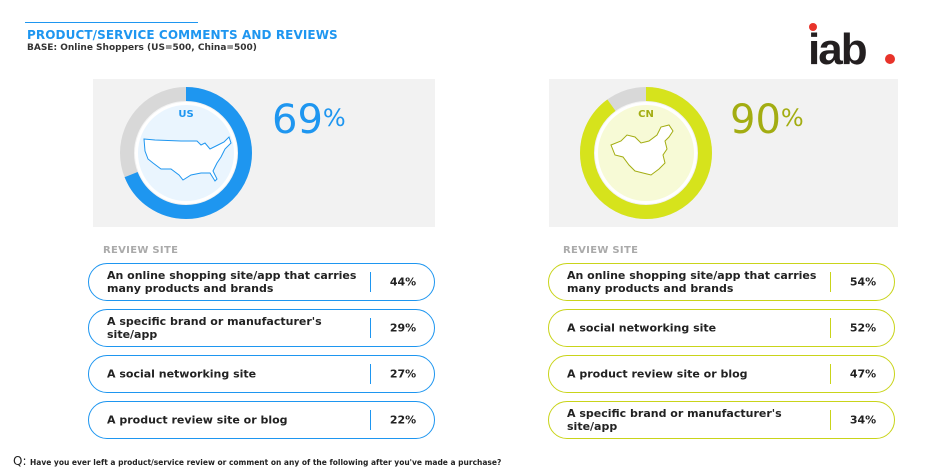  What do you see at coordinates (863, 328) in the screenshot?
I see `row-value: 52%` at bounding box center [863, 328].